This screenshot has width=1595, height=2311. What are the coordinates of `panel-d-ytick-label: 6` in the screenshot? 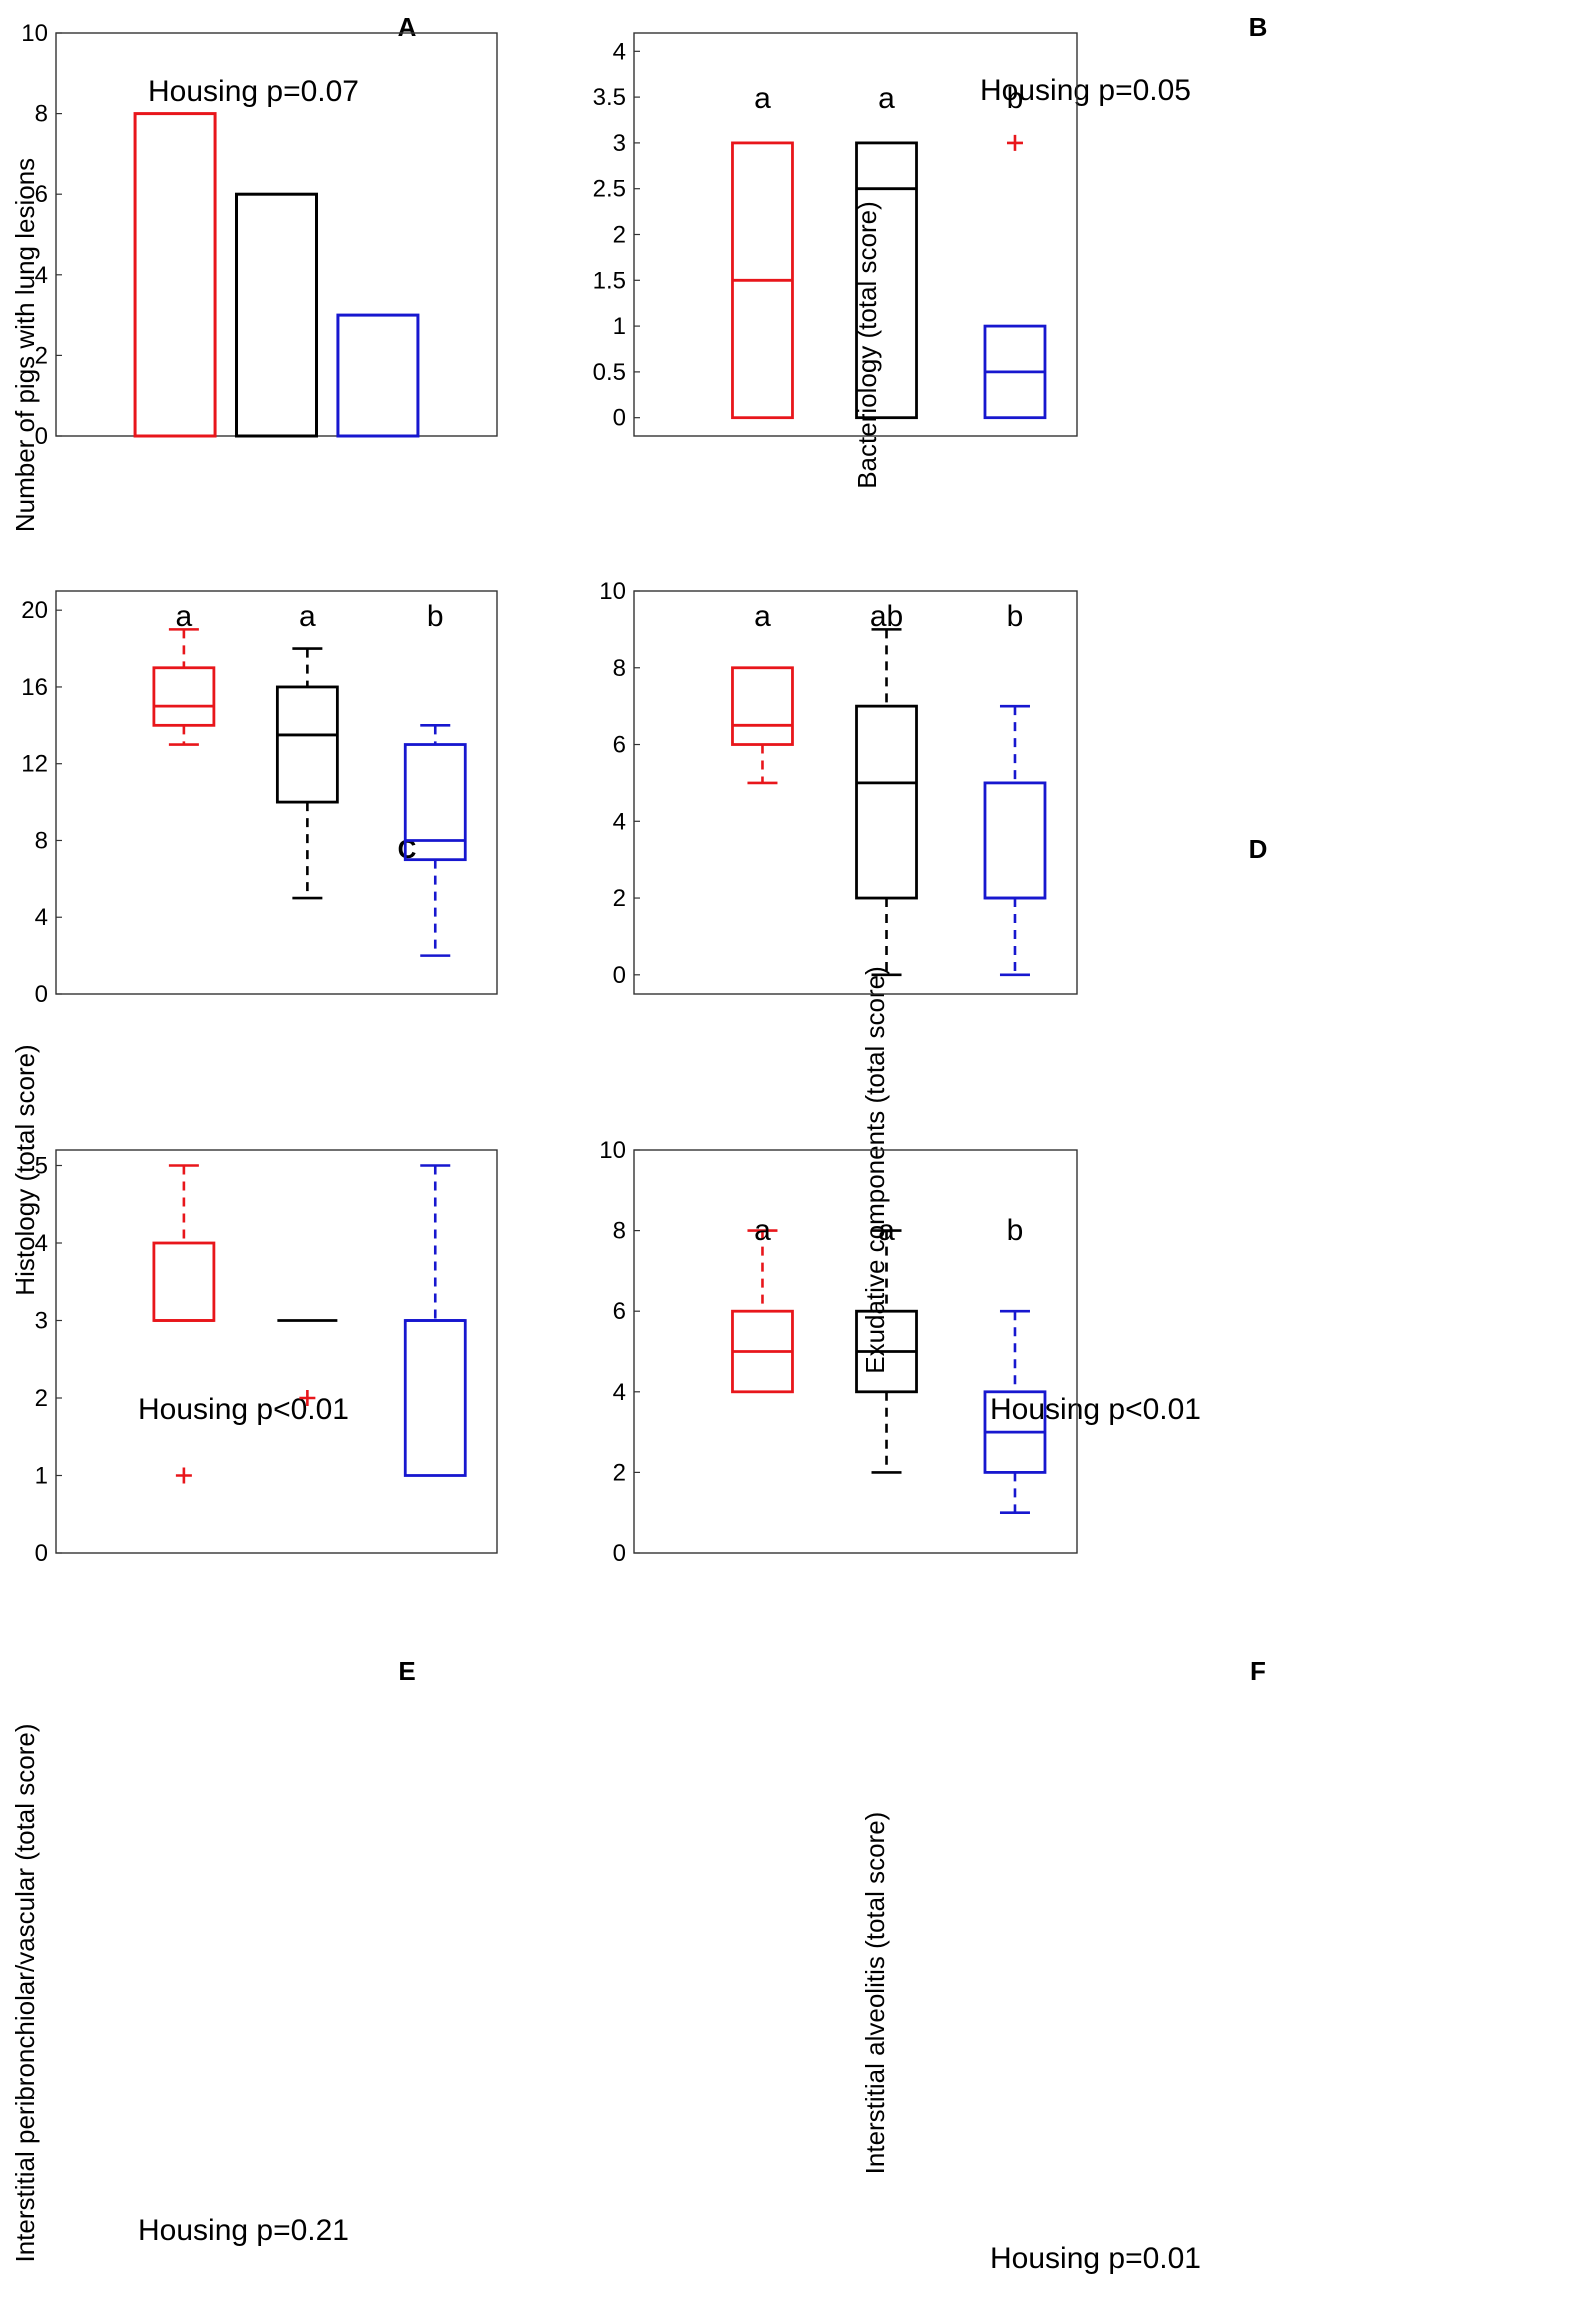 It's located at (619, 745).